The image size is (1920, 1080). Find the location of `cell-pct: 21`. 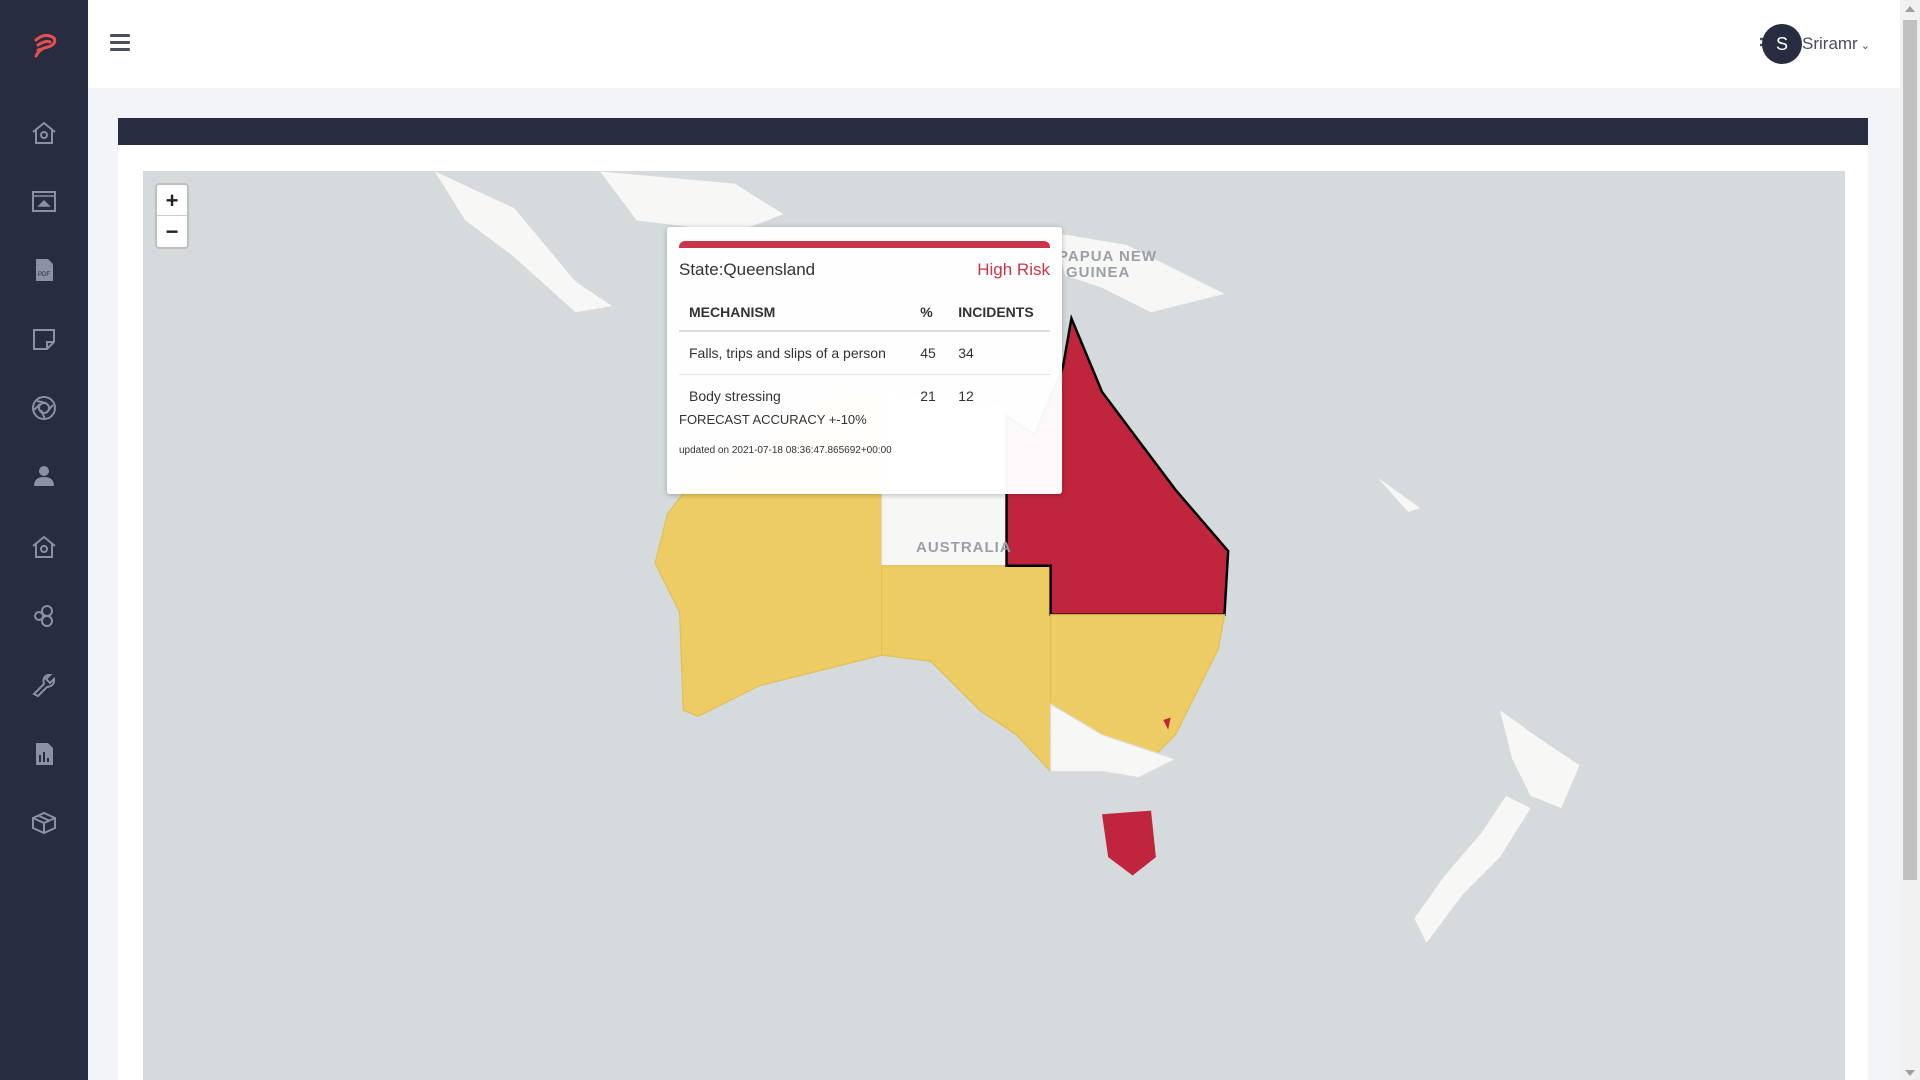

cell-pct: 21 is located at coordinates (928, 396).